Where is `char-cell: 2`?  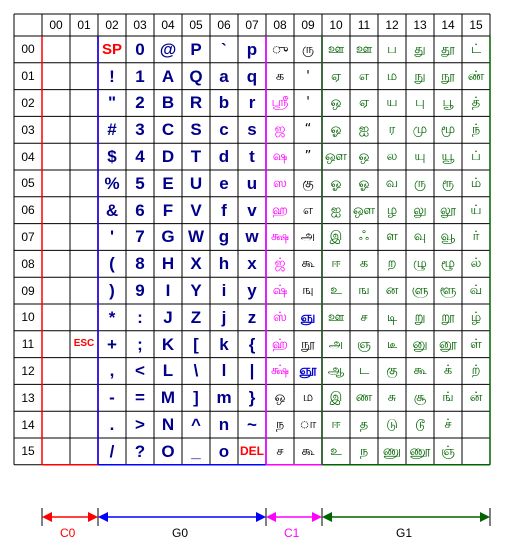
char-cell: 2 is located at coordinates (140, 103).